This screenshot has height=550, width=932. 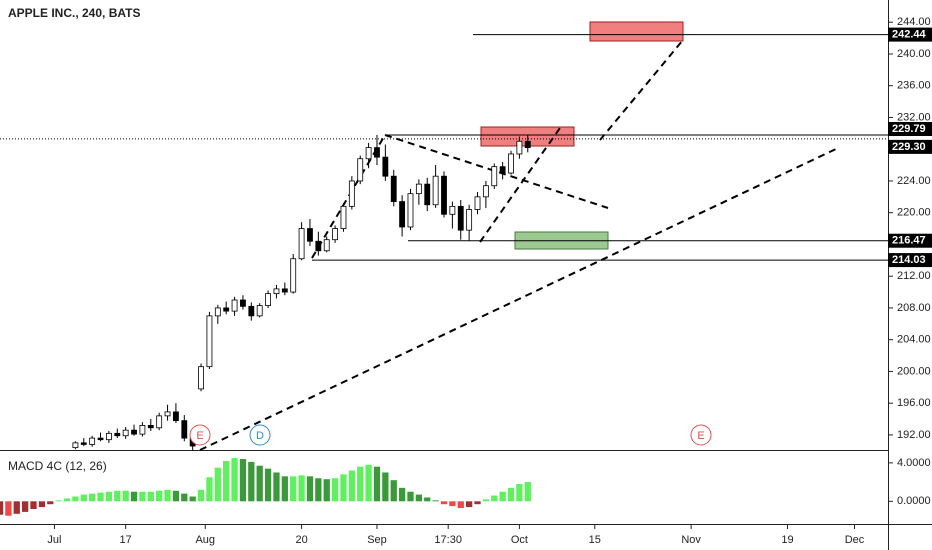 What do you see at coordinates (914, 403) in the screenshot?
I see `y-tick-label: 196.00` at bounding box center [914, 403].